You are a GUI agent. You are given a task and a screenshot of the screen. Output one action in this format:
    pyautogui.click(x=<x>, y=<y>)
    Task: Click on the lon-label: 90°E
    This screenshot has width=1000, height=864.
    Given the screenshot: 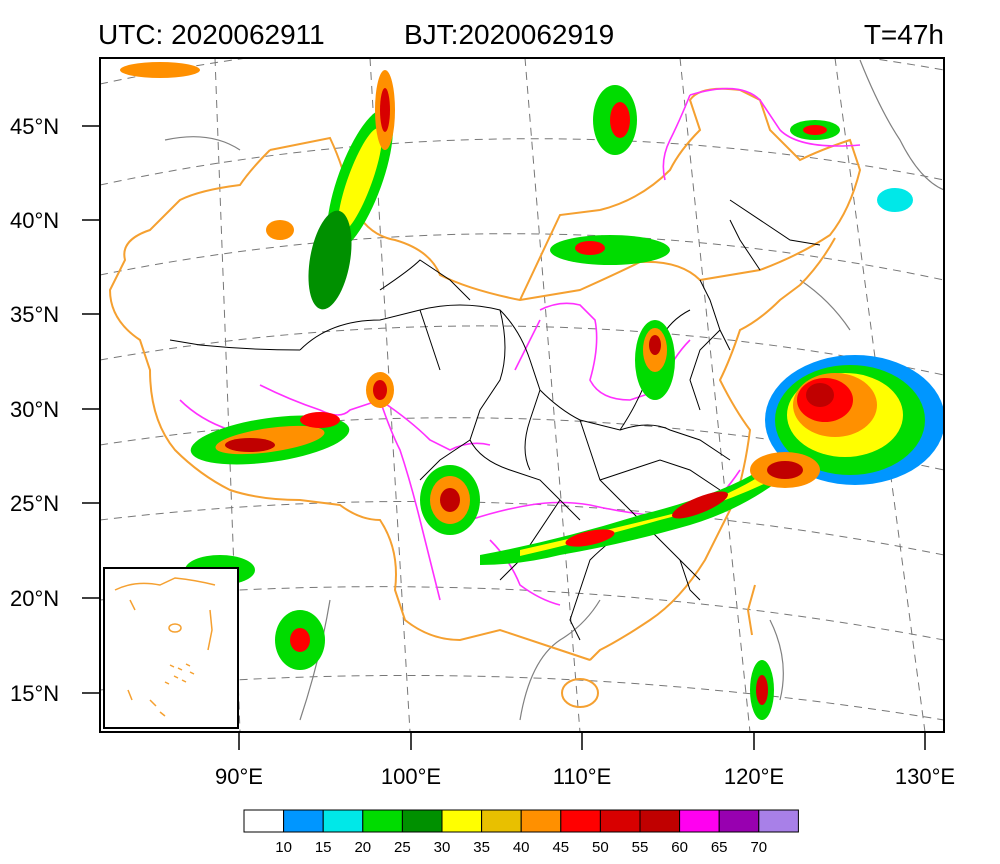 What is the action you would take?
    pyautogui.click(x=239, y=776)
    